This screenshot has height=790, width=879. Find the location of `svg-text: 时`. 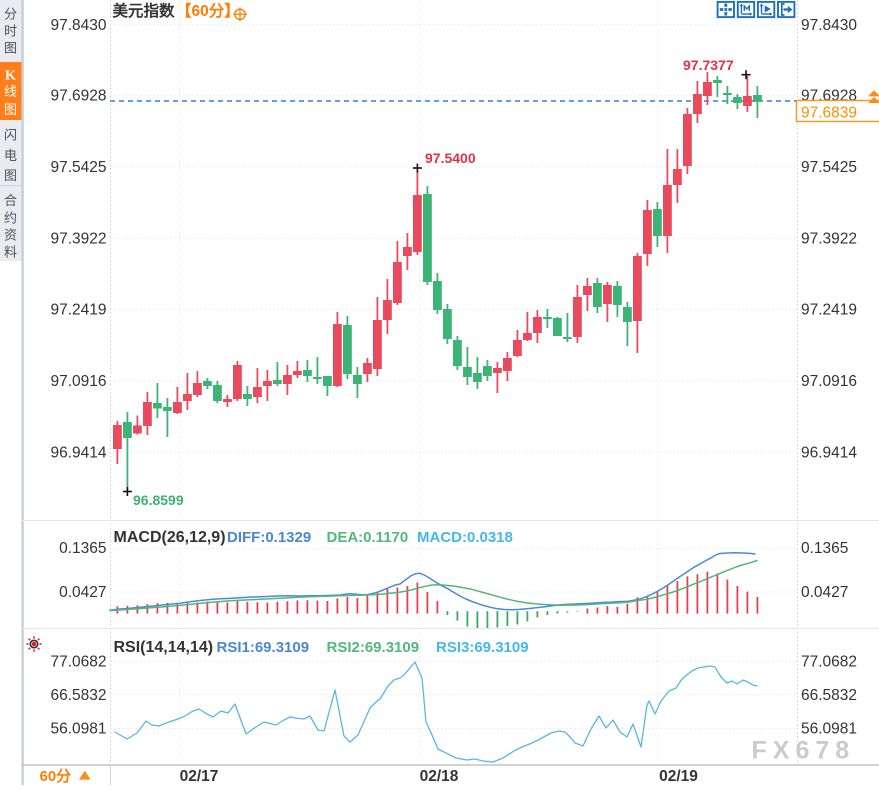

svg-text: 时 is located at coordinates (10, 31).